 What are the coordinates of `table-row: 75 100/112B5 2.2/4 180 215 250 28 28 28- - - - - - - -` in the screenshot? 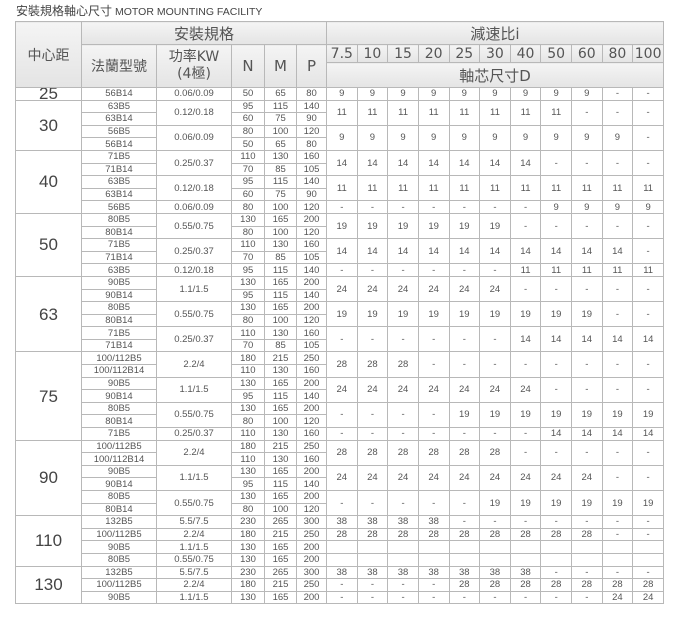 It's located at (339, 396).